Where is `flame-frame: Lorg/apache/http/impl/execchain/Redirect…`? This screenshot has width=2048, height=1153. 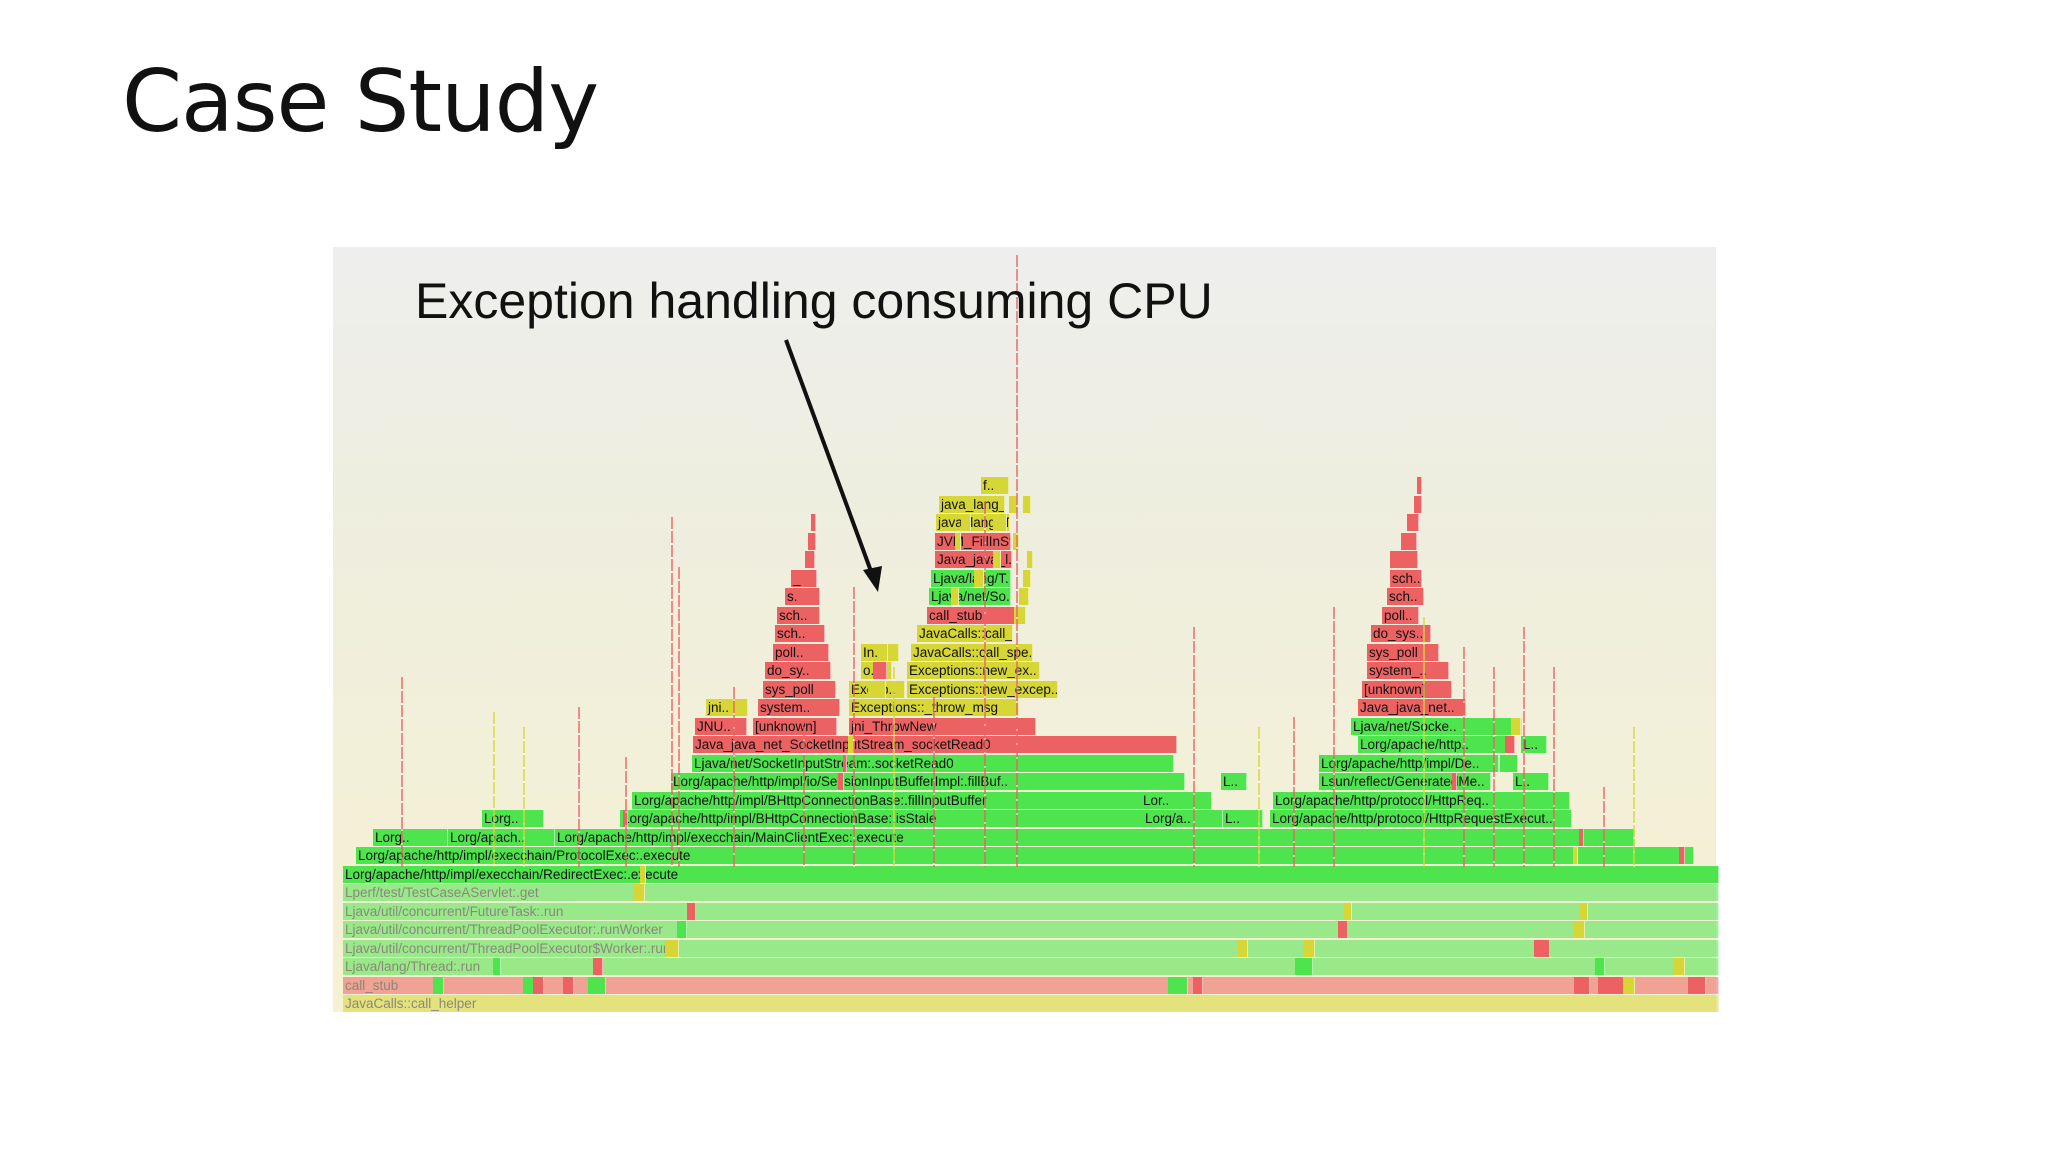 flame-frame: Lorg/apache/http/impl/execchain/Redirect… is located at coordinates (1031, 874).